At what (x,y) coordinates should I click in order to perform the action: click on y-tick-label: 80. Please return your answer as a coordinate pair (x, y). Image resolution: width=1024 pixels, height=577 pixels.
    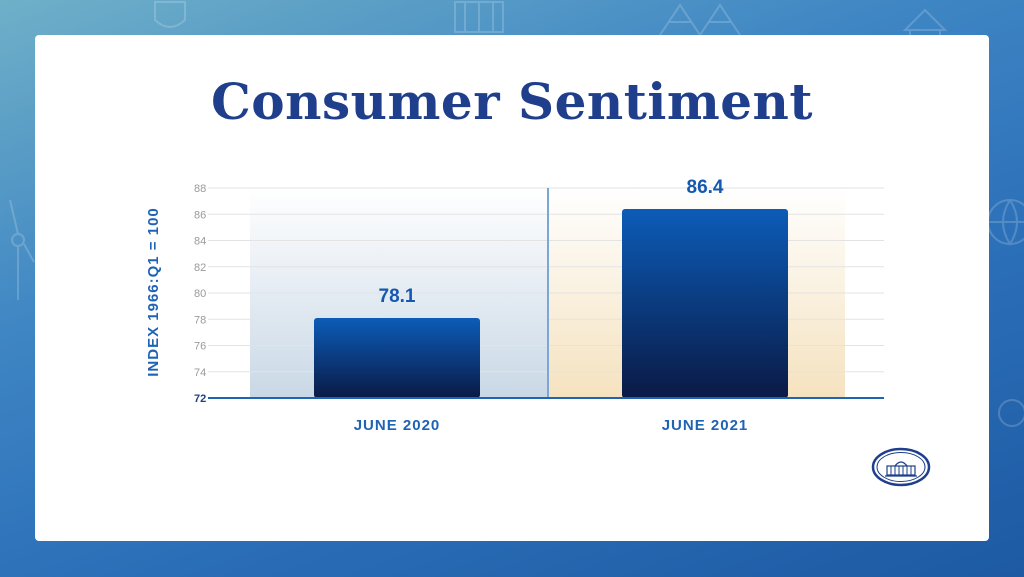
    Looking at the image, I should click on (200, 294).